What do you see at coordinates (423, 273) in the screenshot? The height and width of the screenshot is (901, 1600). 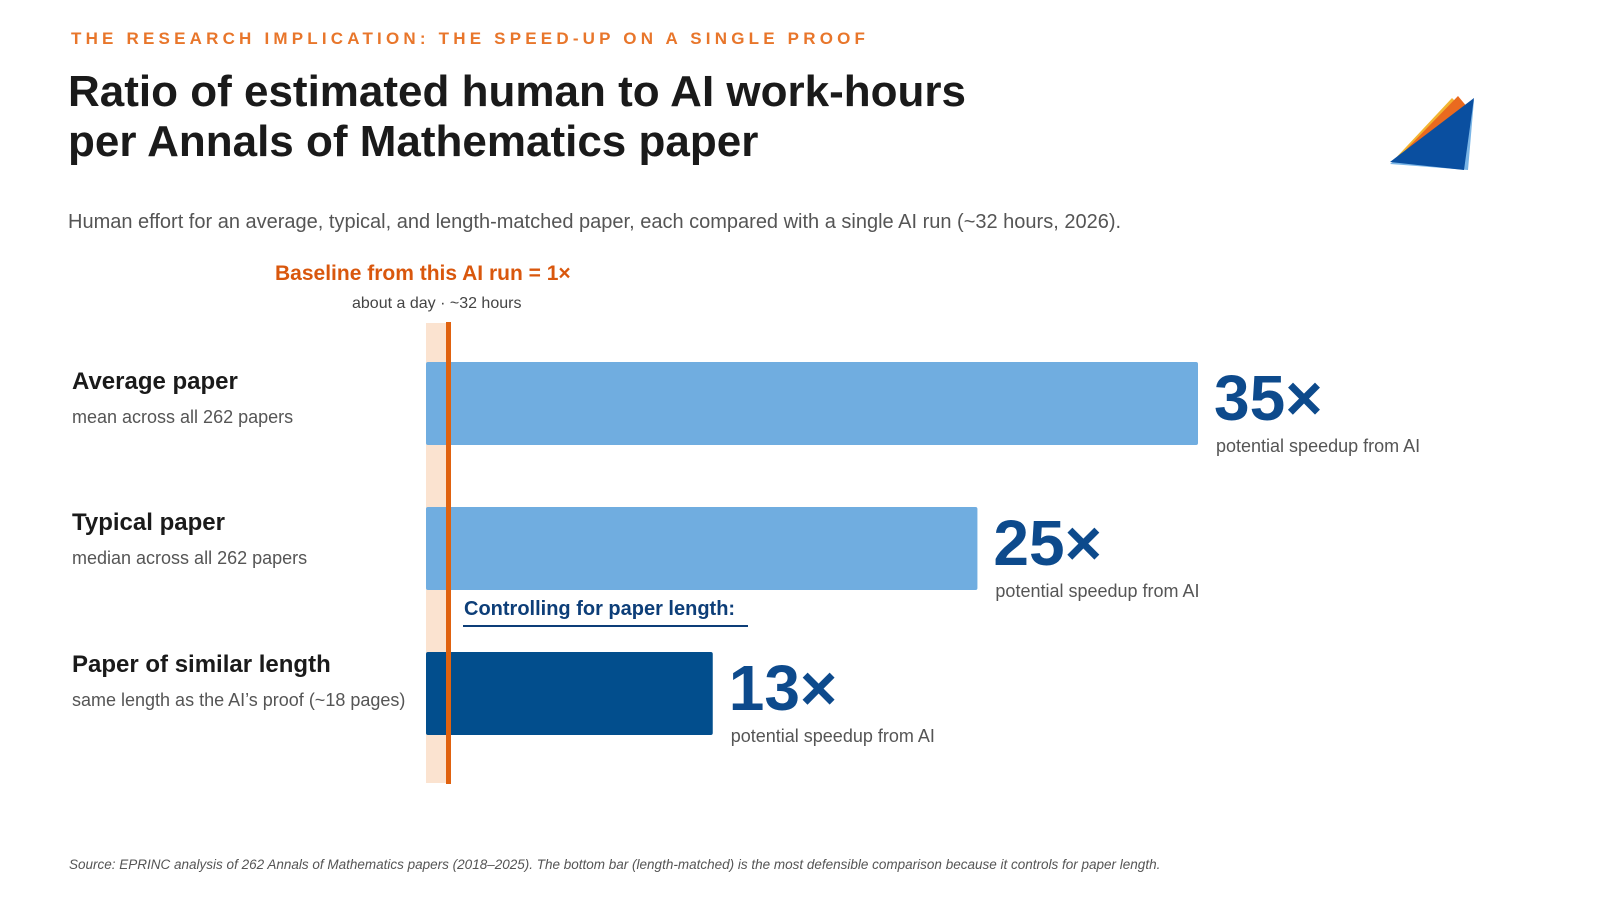 I see `baseline-title: Baseline from this AI run = 1×` at bounding box center [423, 273].